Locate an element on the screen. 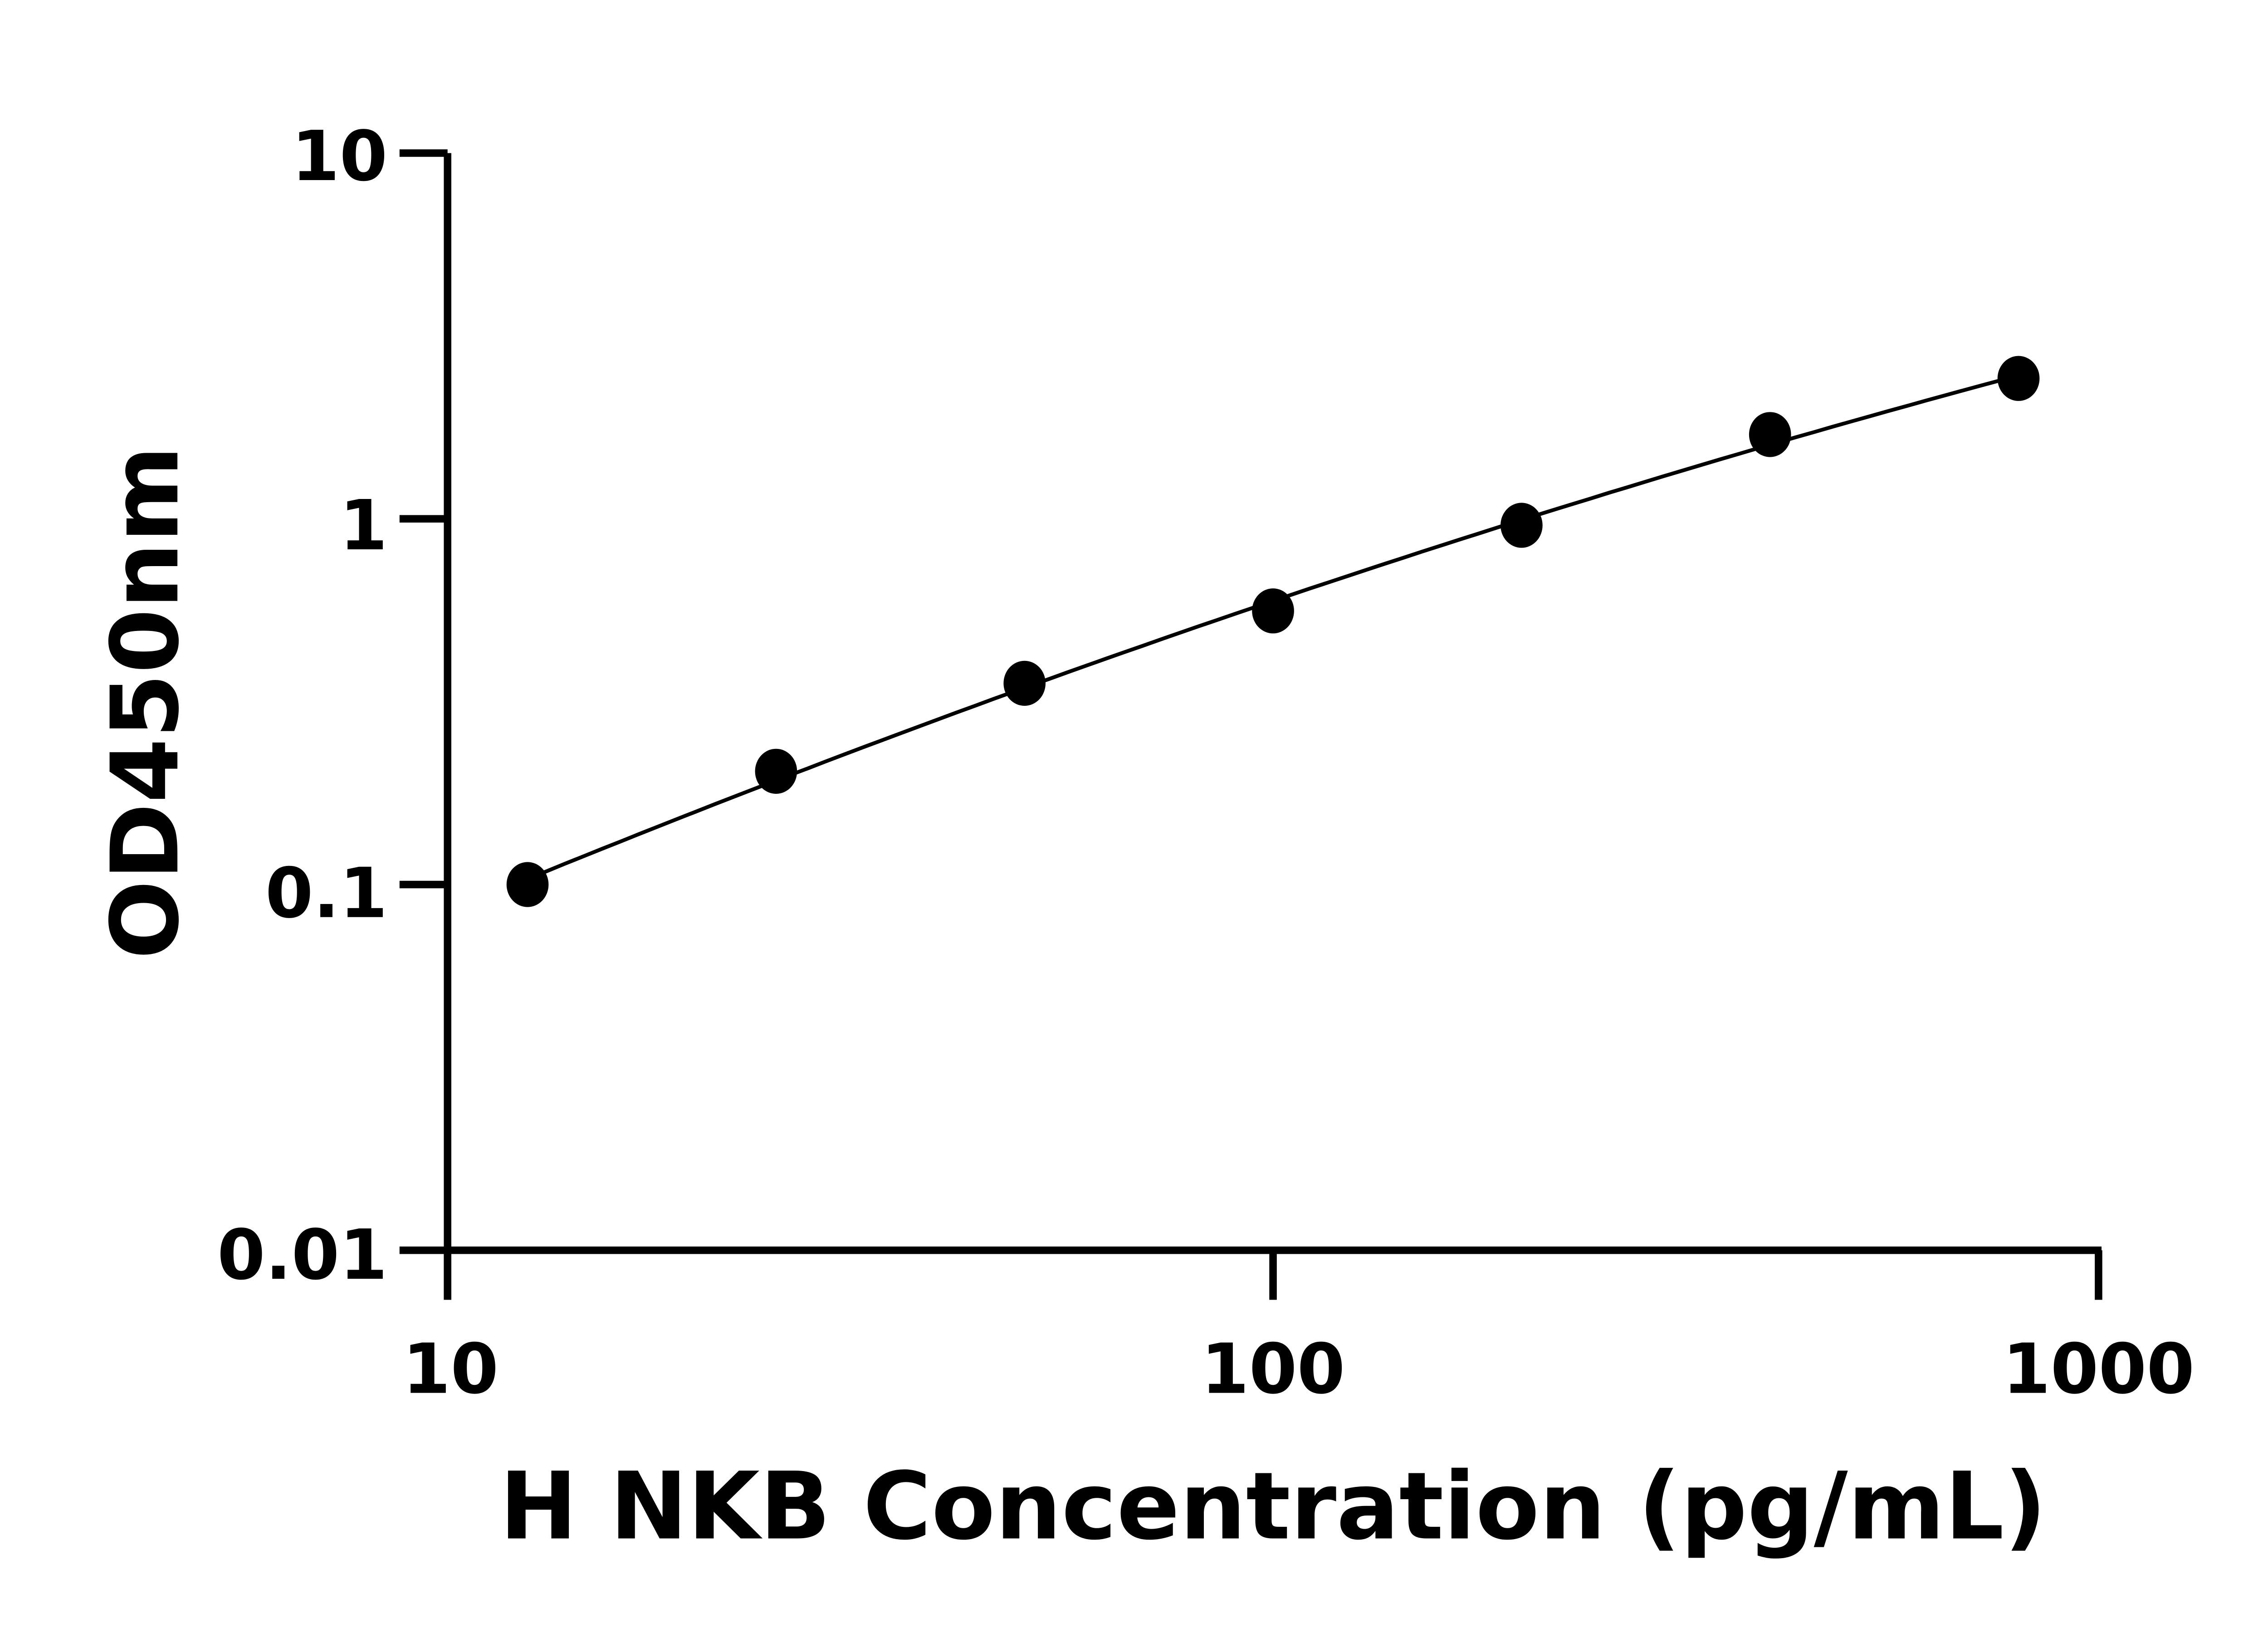 Image resolution: width=2268 pixels, height=1633 pixels. x-tick-label: 1000 is located at coordinates (2099, 1369).